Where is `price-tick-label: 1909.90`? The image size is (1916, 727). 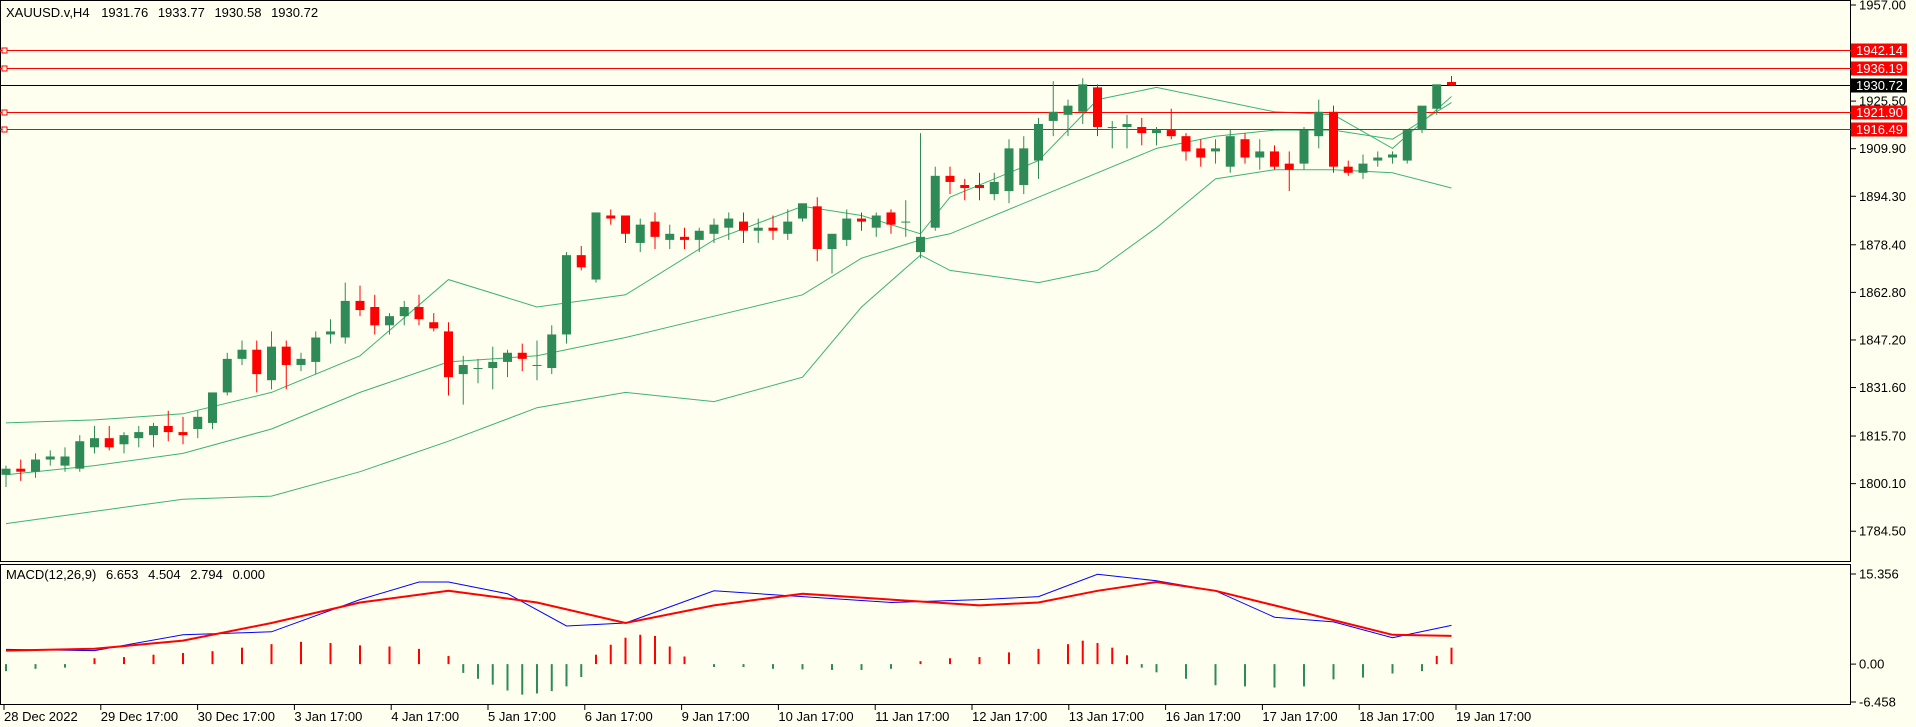 price-tick-label: 1909.90 is located at coordinates (1882, 148).